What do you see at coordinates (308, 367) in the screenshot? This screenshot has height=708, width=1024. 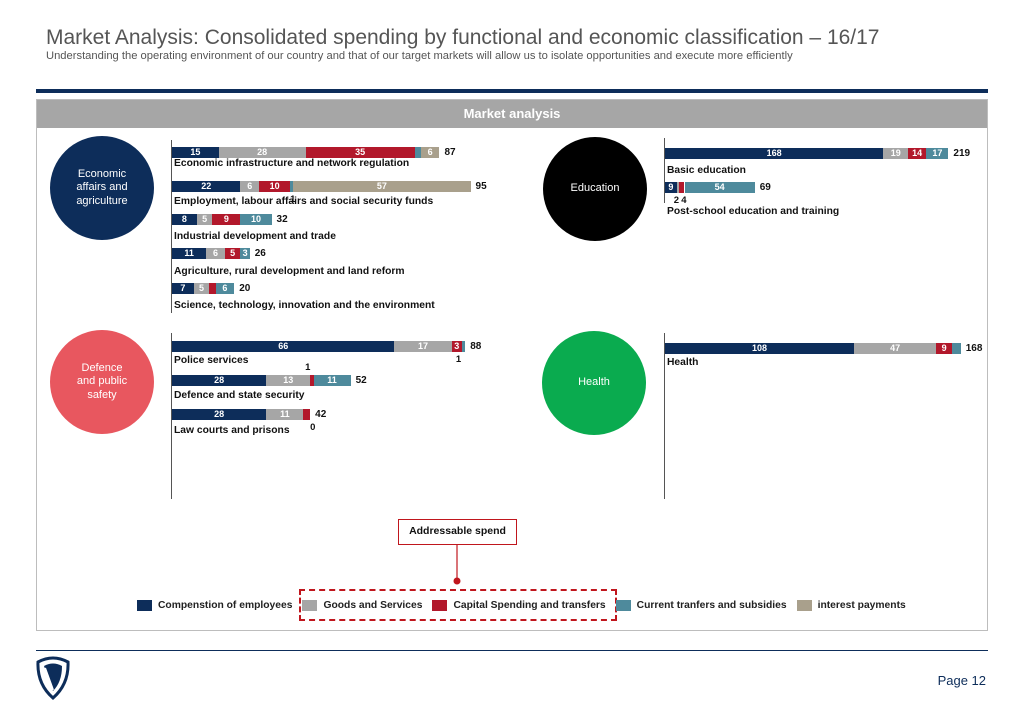 I see `defence-data-label-1-capital: 1` at bounding box center [308, 367].